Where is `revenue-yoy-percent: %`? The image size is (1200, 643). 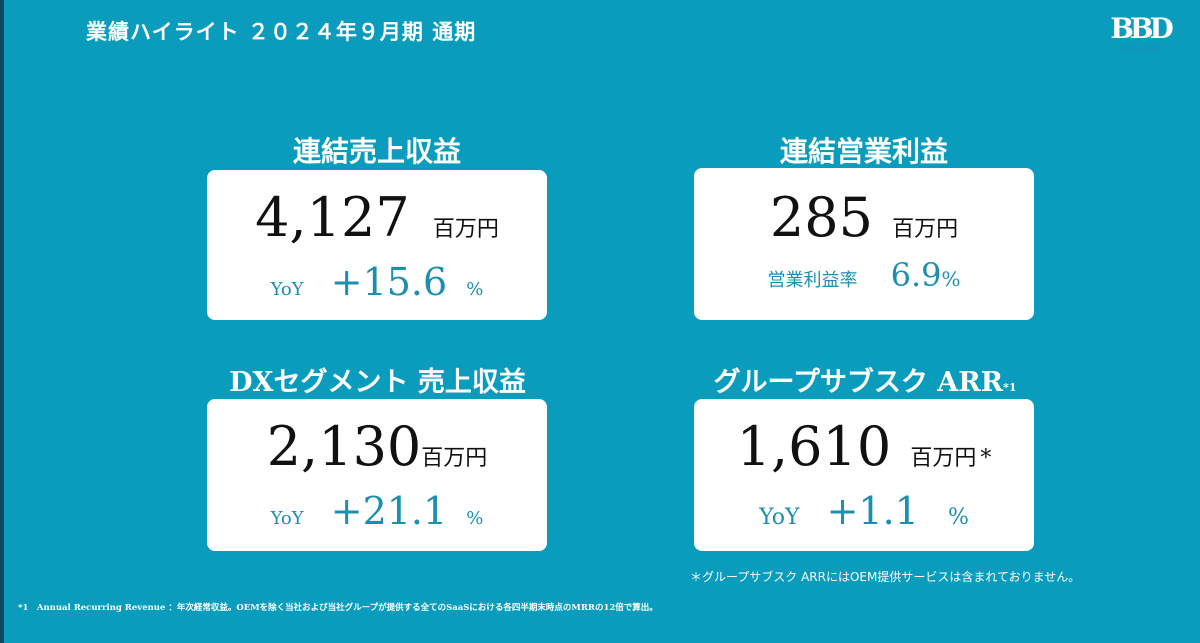
revenue-yoy-percent: % is located at coordinates (475, 289).